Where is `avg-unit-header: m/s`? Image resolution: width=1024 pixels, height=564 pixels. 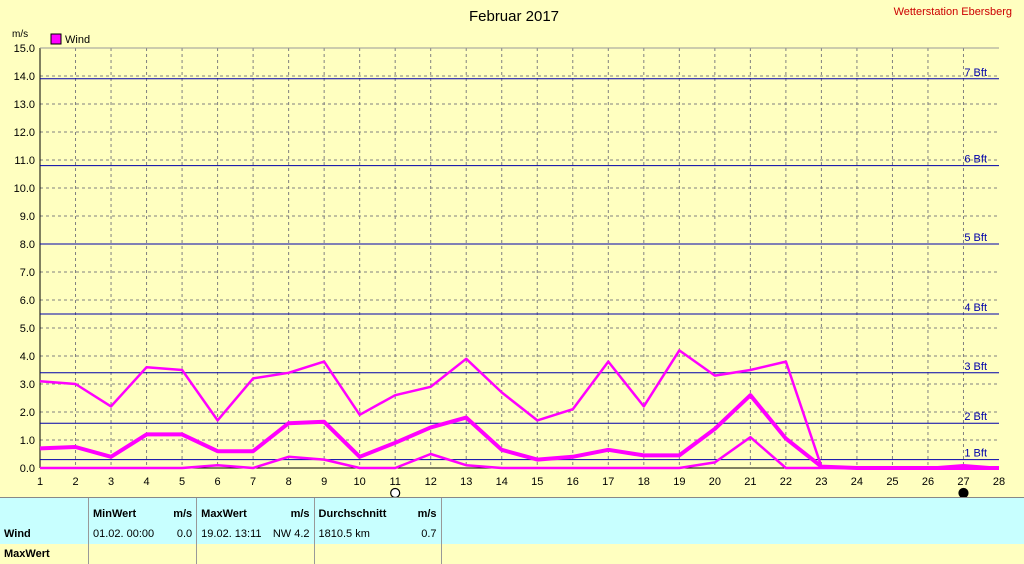 avg-unit-header: m/s is located at coordinates (427, 514).